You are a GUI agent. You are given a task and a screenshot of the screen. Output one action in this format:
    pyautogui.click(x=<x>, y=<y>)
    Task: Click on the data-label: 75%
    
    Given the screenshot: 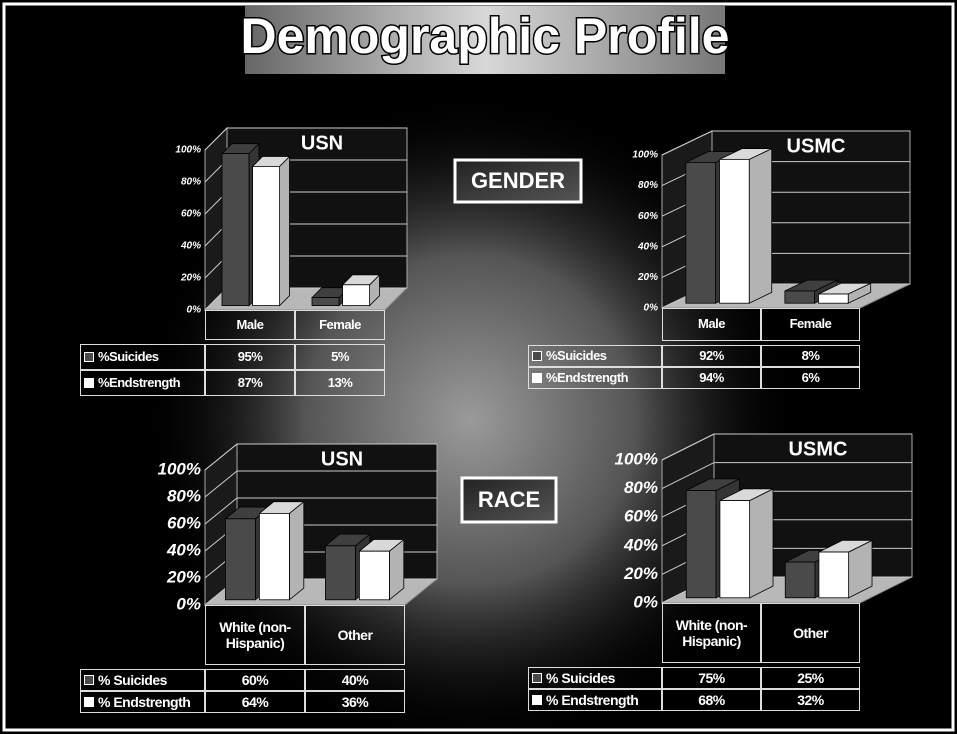 What is the action you would take?
    pyautogui.click(x=711, y=678)
    